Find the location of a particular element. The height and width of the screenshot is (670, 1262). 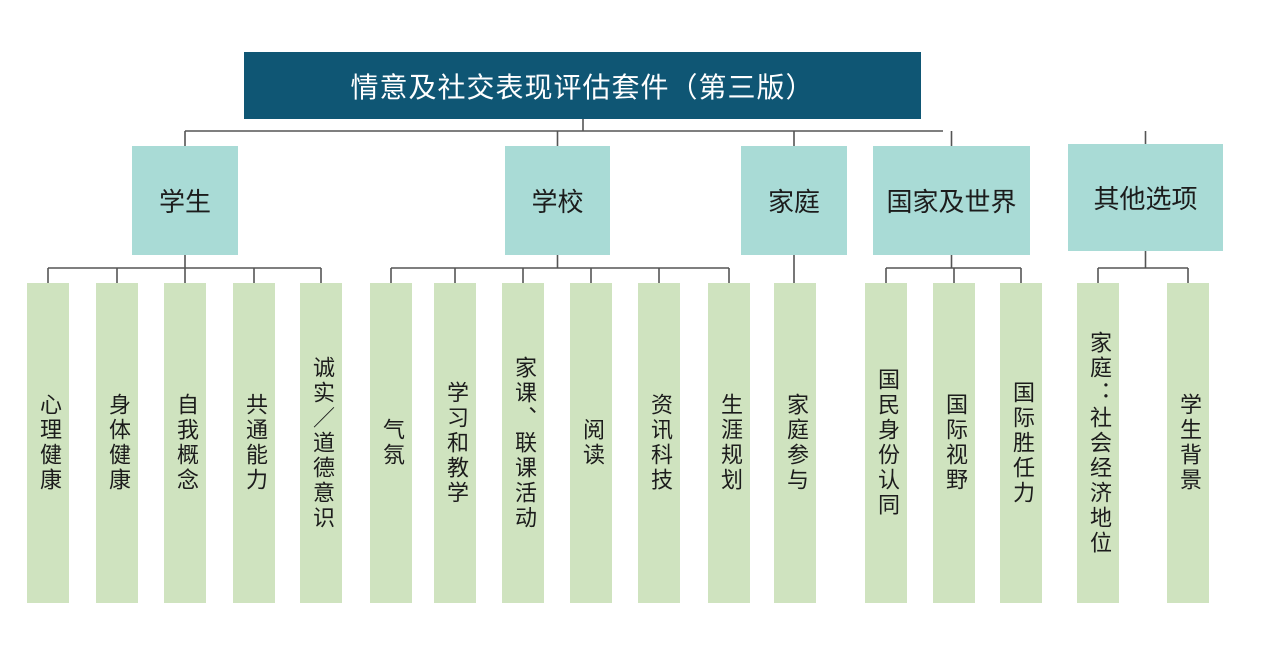

item-label: 家庭：社会经济地位 is located at coordinates (1098, 443).